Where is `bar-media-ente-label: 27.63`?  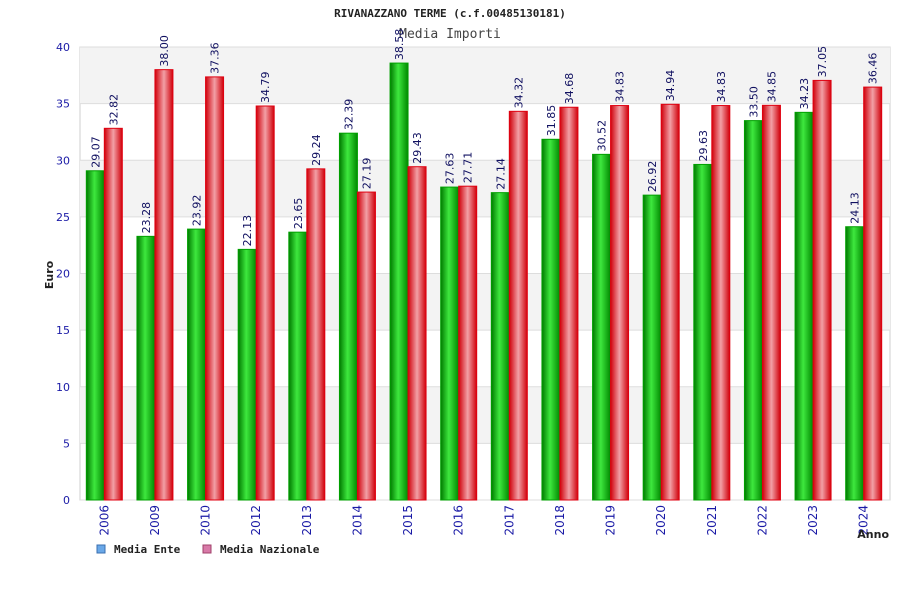
bar-media-ente-label: 27.63 is located at coordinates (450, 169).